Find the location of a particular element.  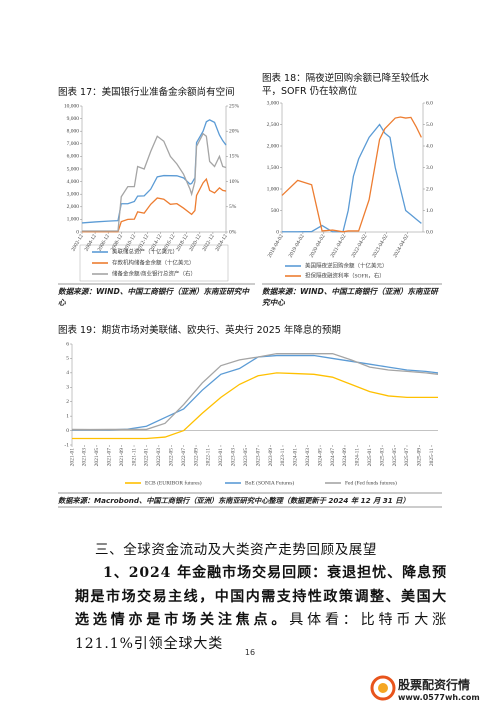

y-tick-label: 4,000 is located at coordinates (73, 182).